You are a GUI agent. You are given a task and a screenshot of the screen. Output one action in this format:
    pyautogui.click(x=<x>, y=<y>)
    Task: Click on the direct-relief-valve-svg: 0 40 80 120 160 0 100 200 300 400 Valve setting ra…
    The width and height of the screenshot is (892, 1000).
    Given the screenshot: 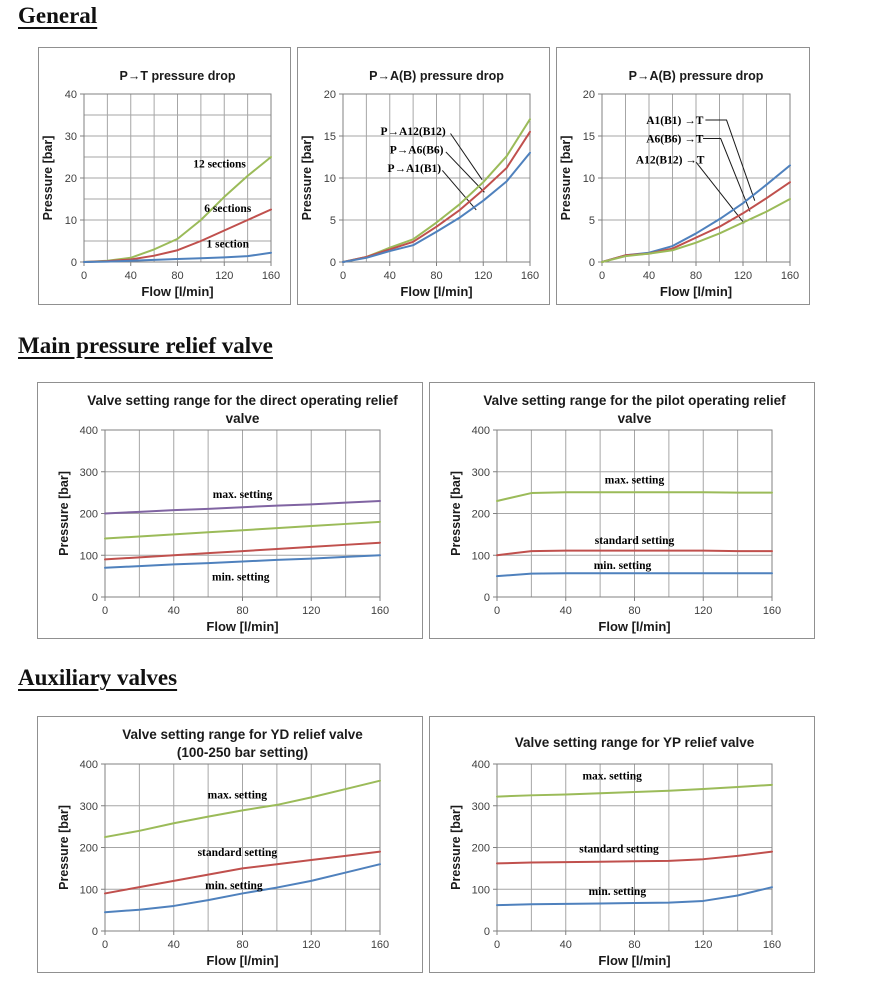 What is the action you would take?
    pyautogui.click(x=227, y=513)
    